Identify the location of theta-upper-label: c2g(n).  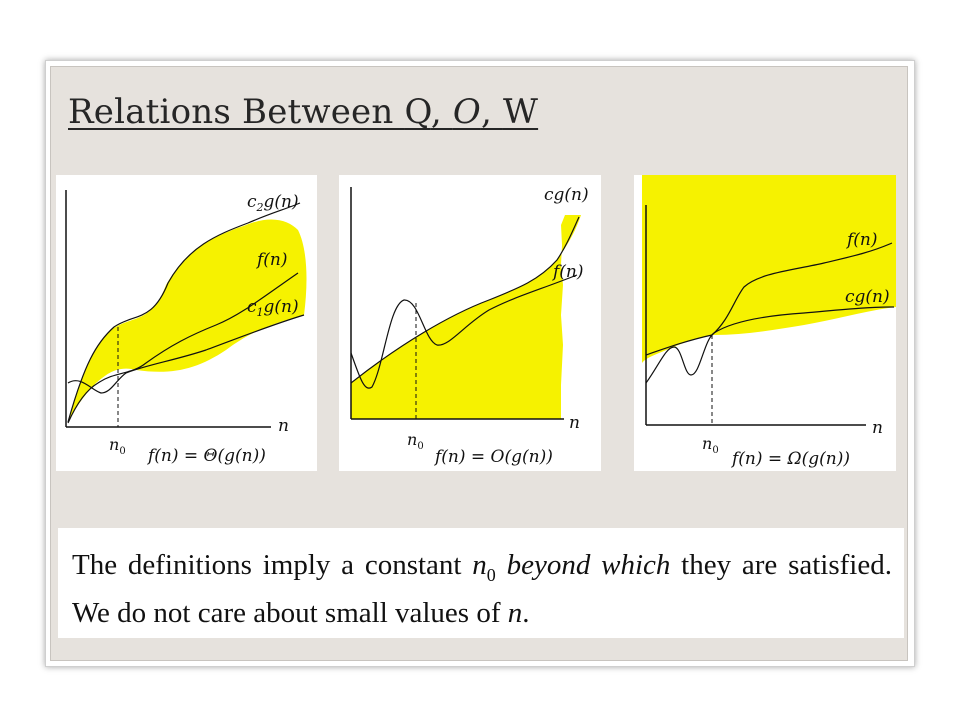
(273, 203).